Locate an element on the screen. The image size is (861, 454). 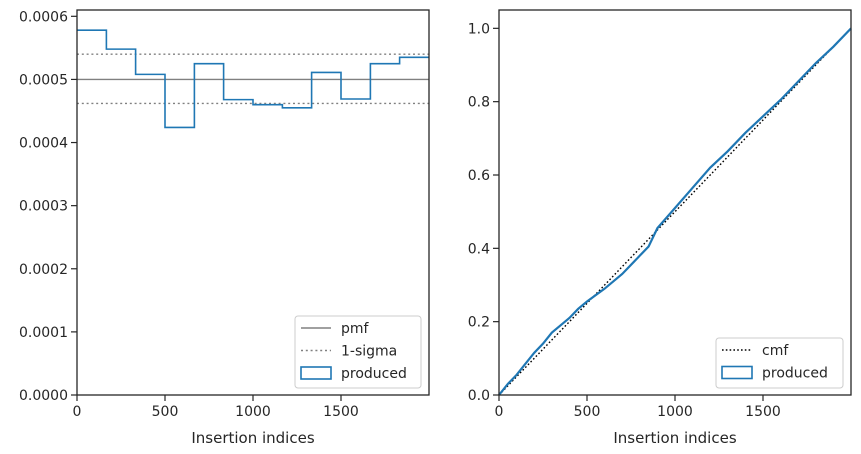
y-tick-label: 0.0004 is located at coordinates (43, 144).